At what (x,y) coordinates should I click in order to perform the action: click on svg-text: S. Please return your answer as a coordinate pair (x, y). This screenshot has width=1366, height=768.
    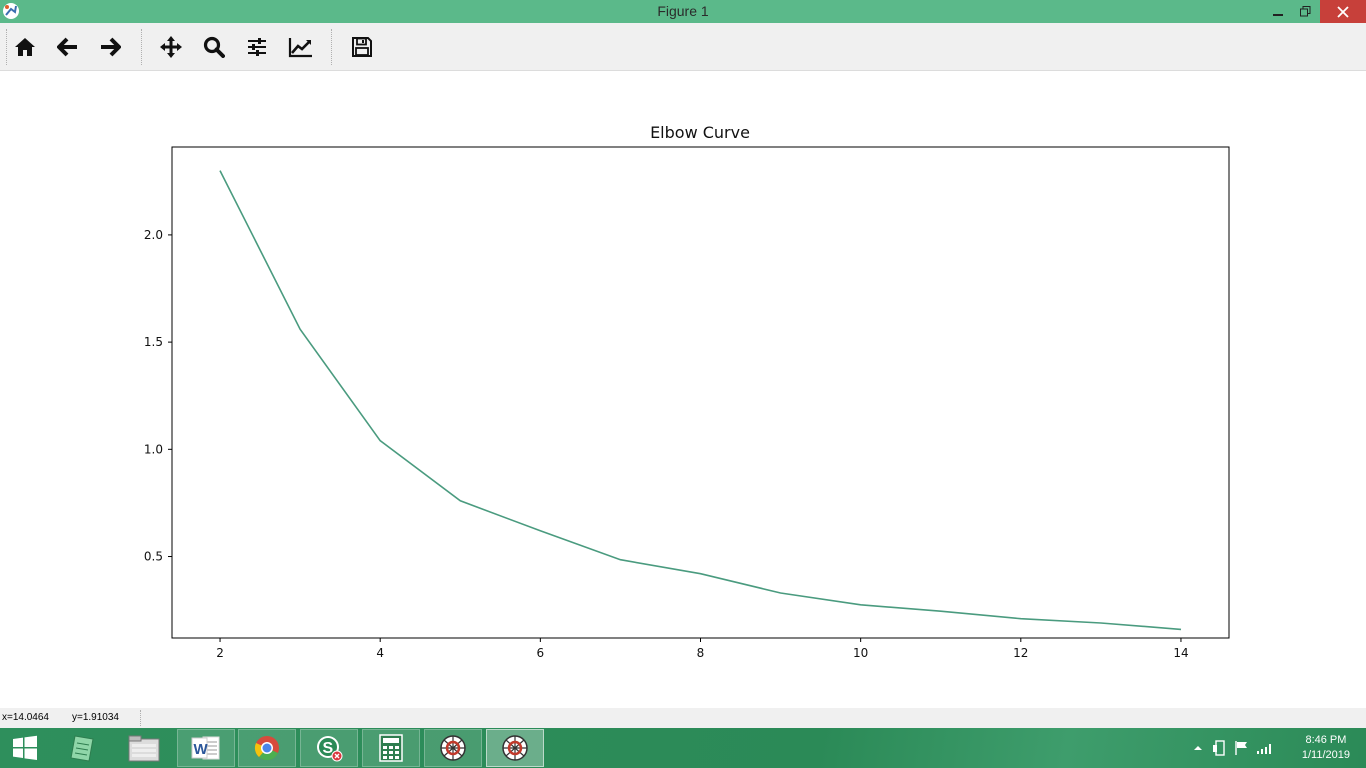
    Looking at the image, I should click on (328, 748).